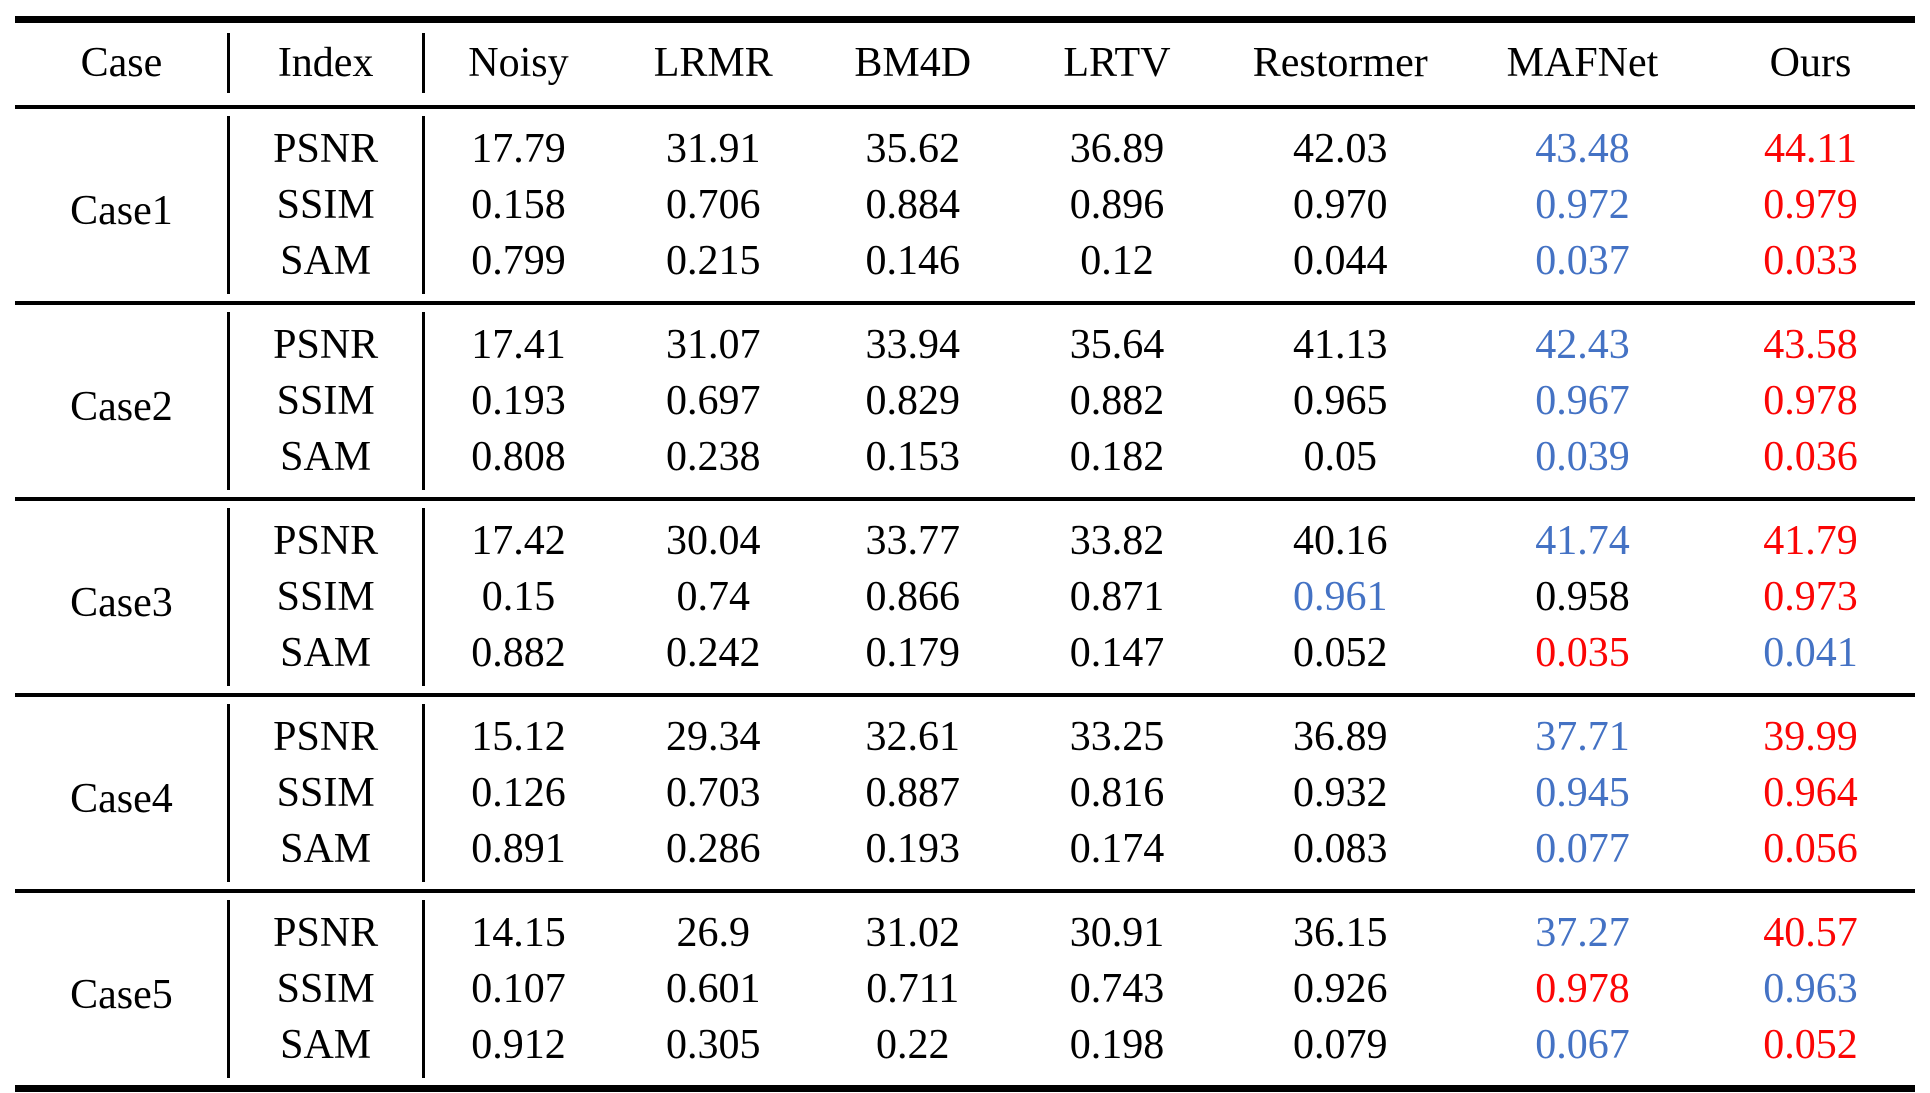 The width and height of the screenshot is (1930, 1093). Describe the element at coordinates (1582, 933) in the screenshot. I see `metric-value: 37.27` at that location.